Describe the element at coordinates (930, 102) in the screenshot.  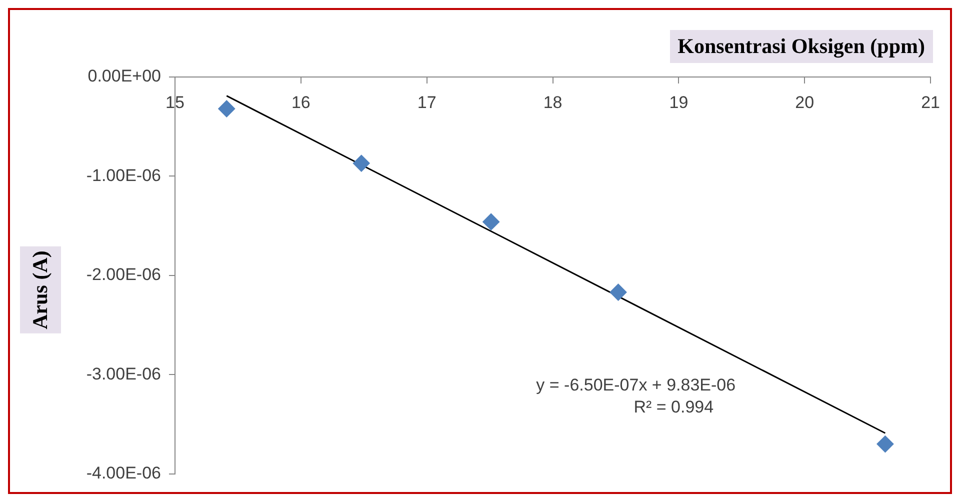
I see `x-tick-label: 21` at that location.